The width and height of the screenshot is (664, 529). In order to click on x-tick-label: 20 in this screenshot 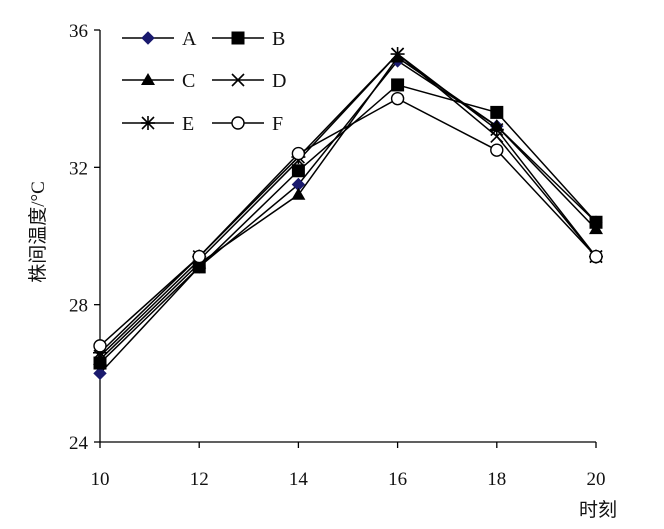, I will do `click(596, 479)`.